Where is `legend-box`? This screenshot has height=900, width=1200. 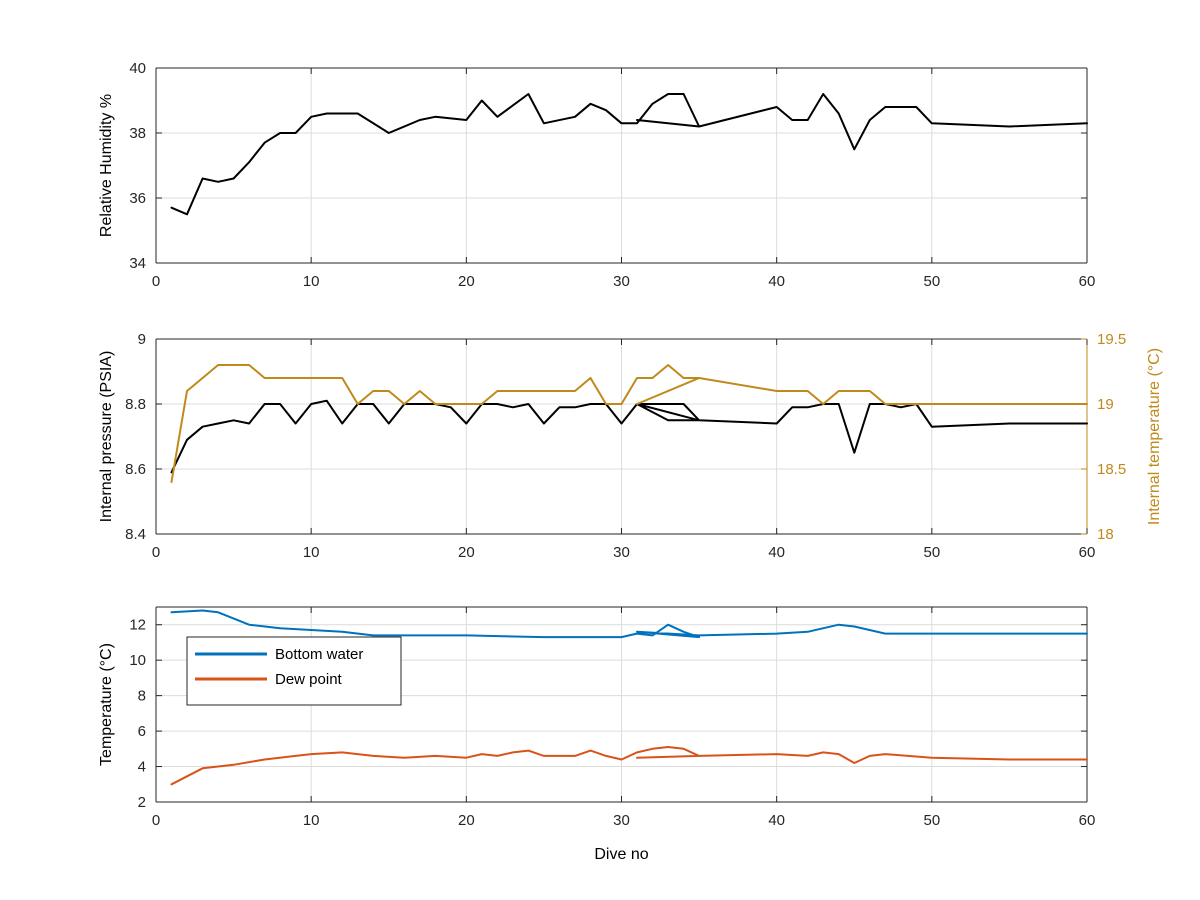 legend-box is located at coordinates (294, 671).